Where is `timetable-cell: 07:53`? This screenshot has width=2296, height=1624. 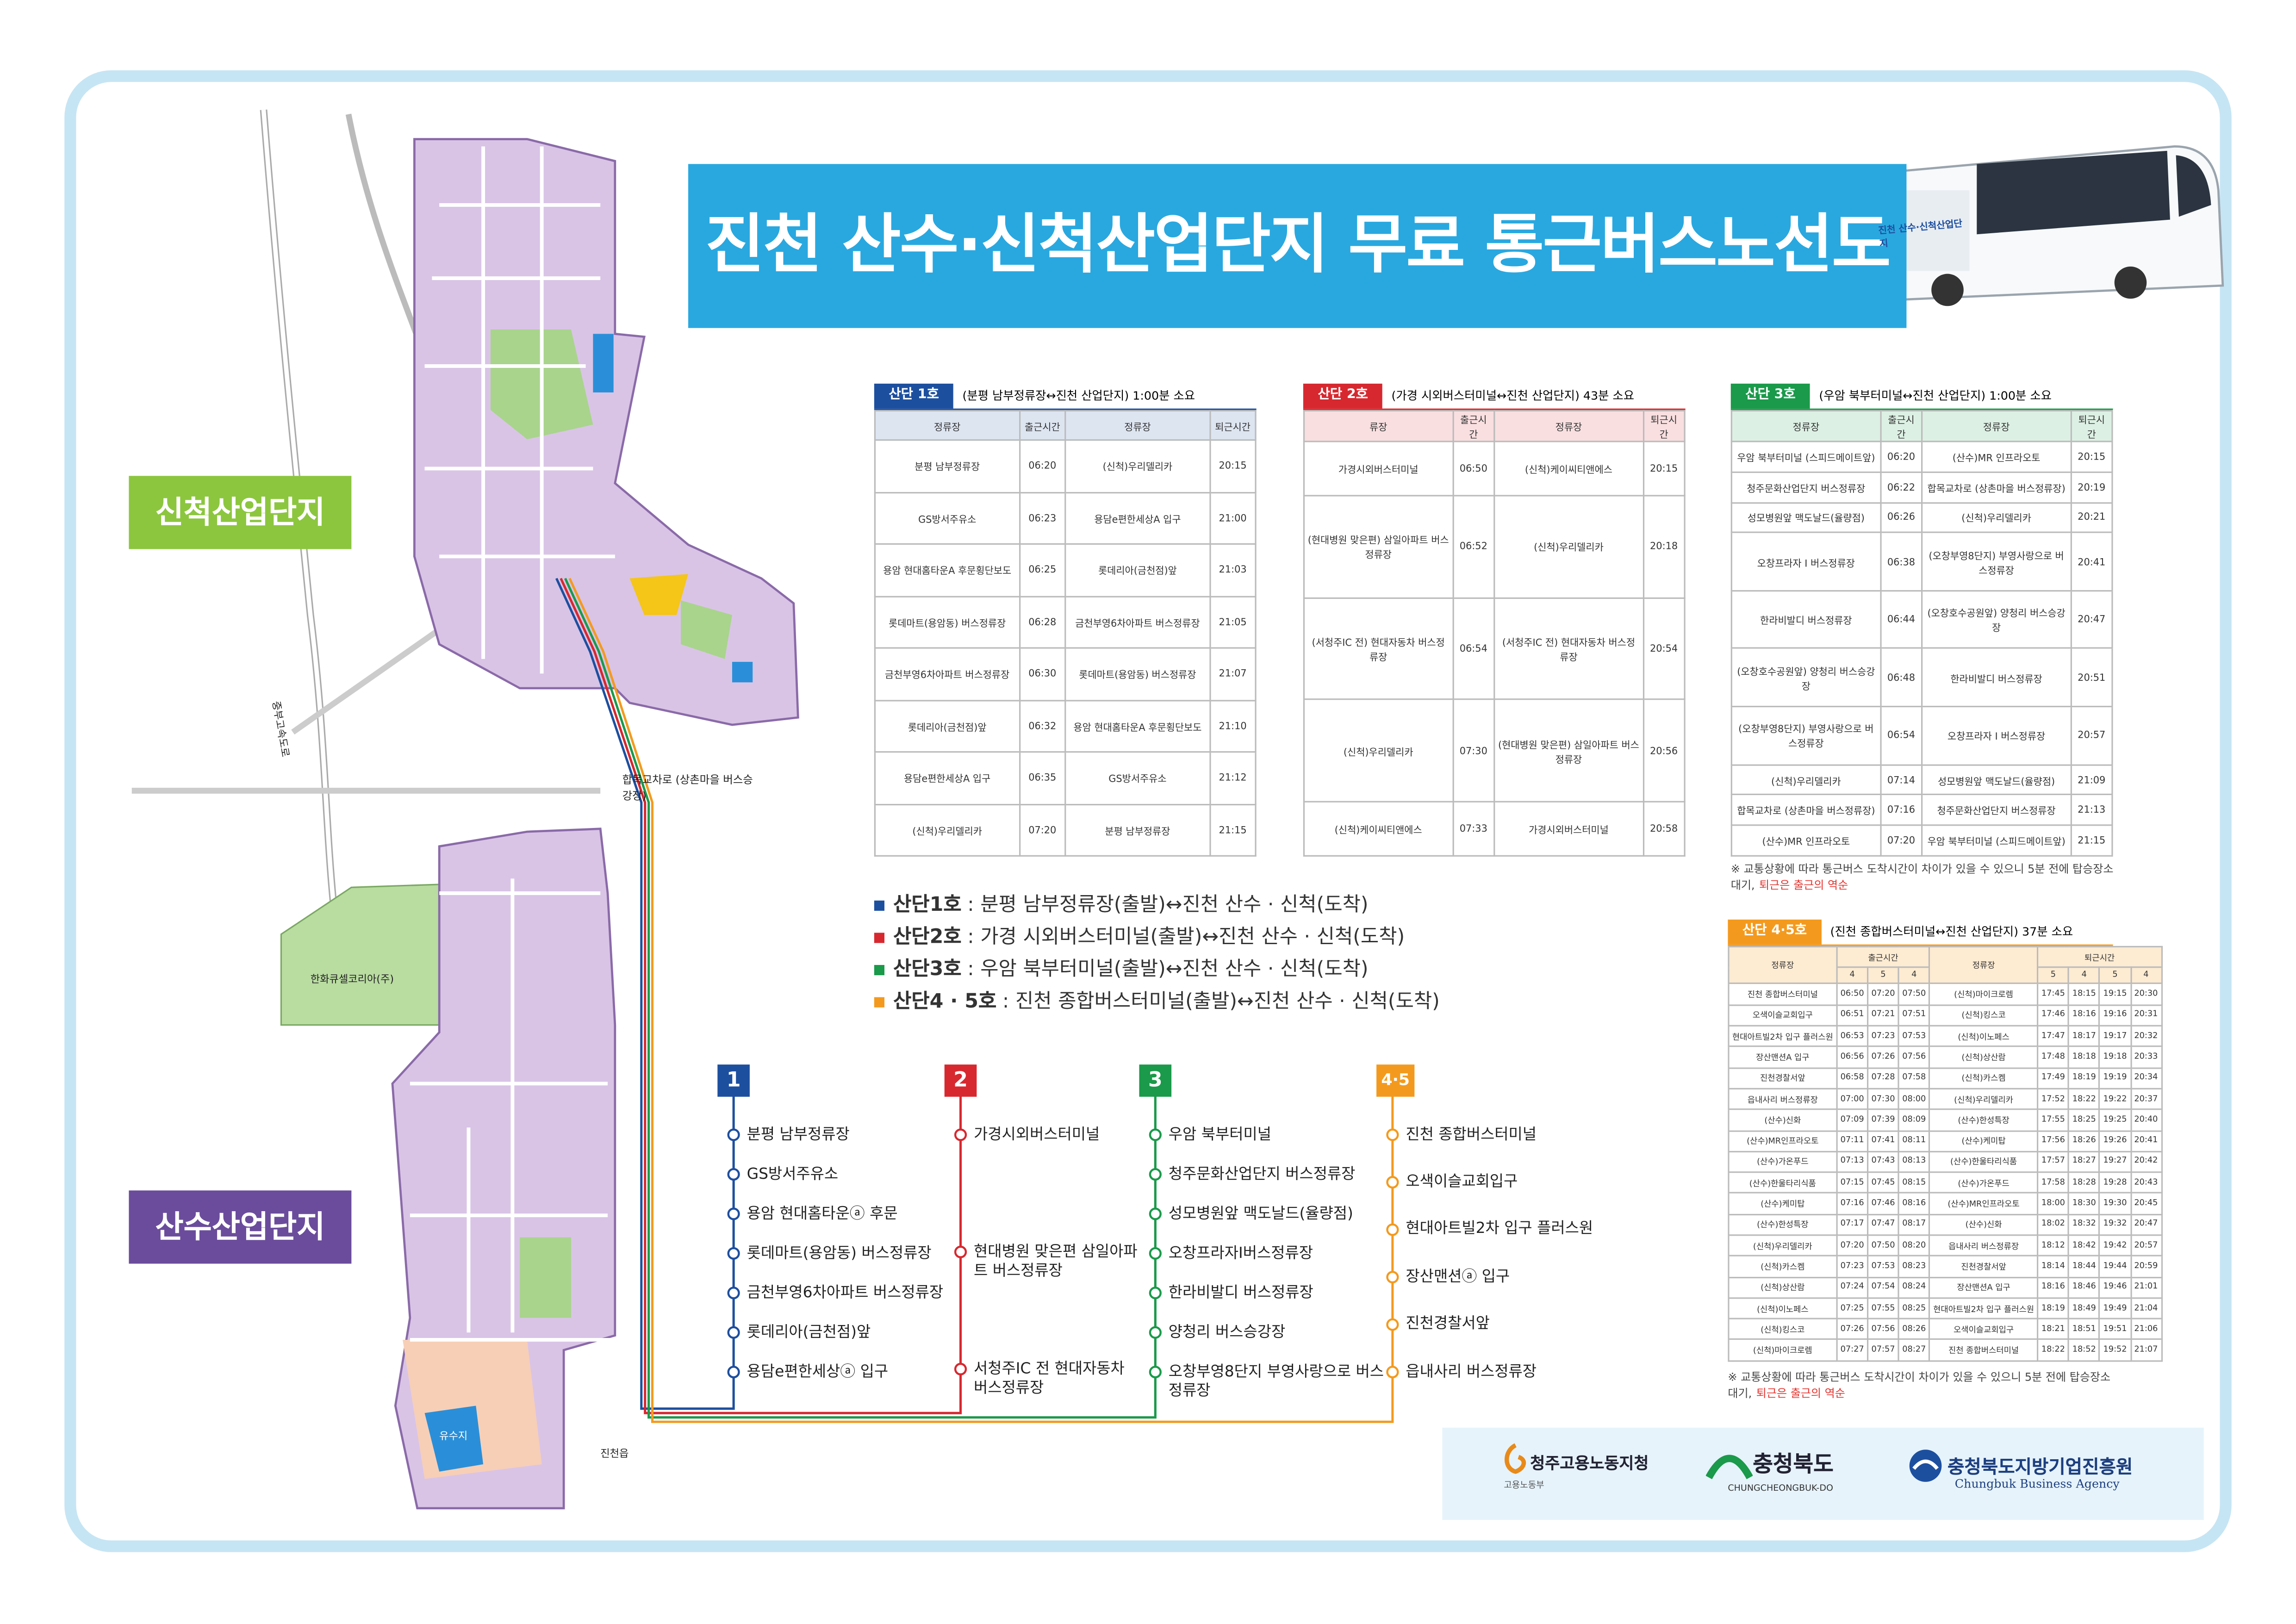 timetable-cell: 07:53 is located at coordinates (1914, 1036).